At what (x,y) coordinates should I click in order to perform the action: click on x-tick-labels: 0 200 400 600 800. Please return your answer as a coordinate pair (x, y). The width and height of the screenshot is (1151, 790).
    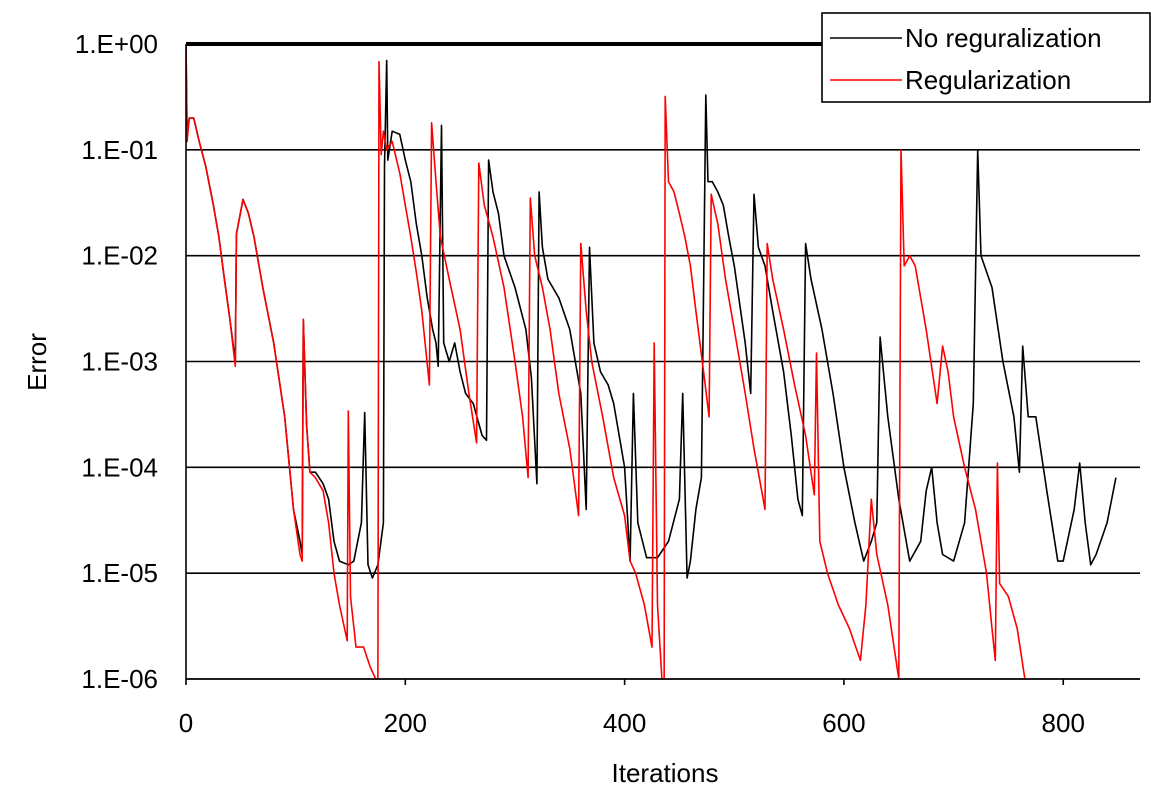
    Looking at the image, I should click on (632, 723).